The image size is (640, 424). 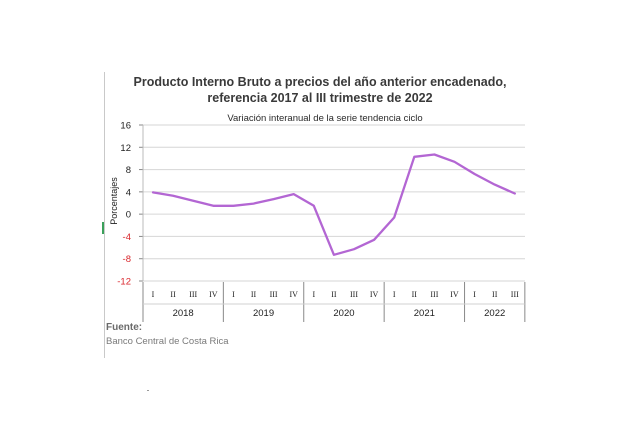 I want to click on x-year-label: 2019, so click(x=263, y=313).